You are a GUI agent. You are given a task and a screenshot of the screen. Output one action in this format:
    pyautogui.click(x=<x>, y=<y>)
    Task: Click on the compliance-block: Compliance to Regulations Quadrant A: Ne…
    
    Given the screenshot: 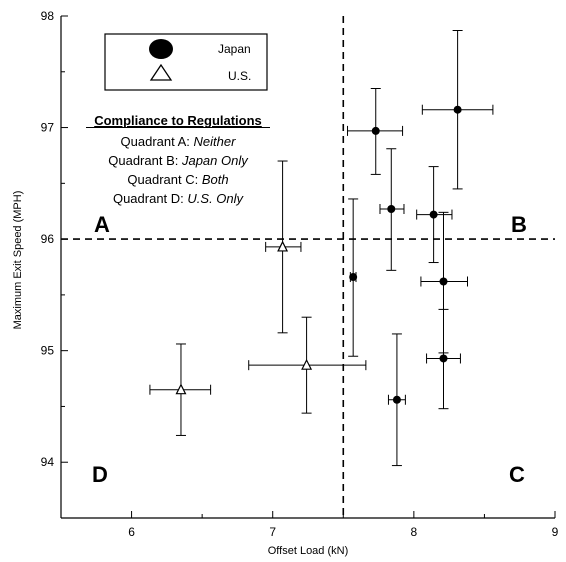 What is the action you would take?
    pyautogui.click(x=178, y=159)
    